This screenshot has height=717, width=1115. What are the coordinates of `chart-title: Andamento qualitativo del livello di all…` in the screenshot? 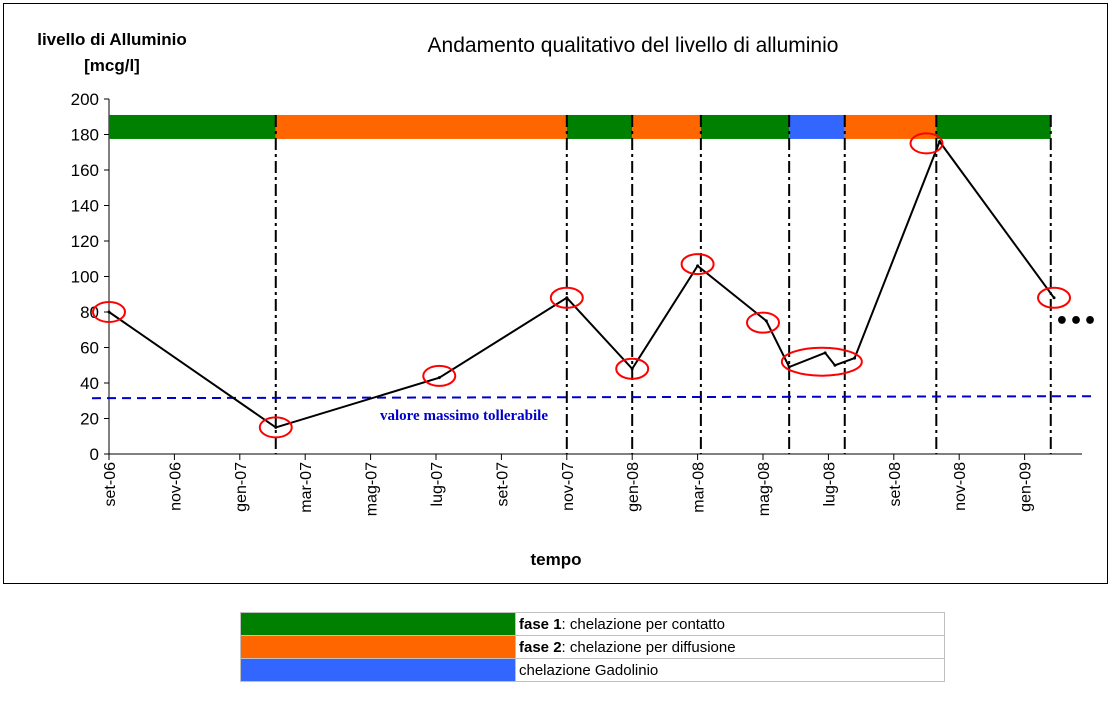 It's located at (633, 45).